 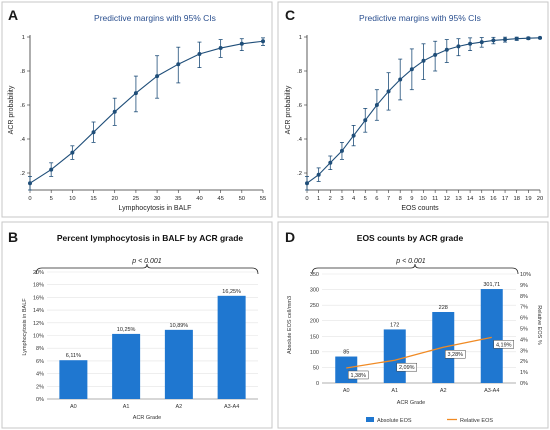 What do you see at coordinates (220, 199) in the screenshot?
I see `panel-a-x-tick-label: 45` at bounding box center [220, 199].